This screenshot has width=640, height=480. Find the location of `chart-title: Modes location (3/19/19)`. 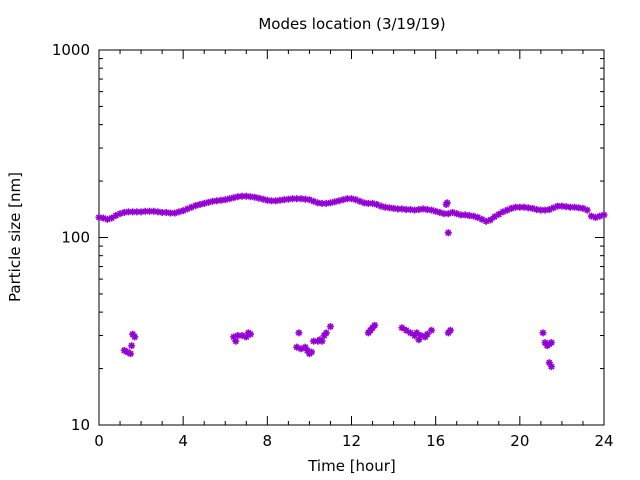

chart-title: Modes location (3/19/19) is located at coordinates (351, 24).